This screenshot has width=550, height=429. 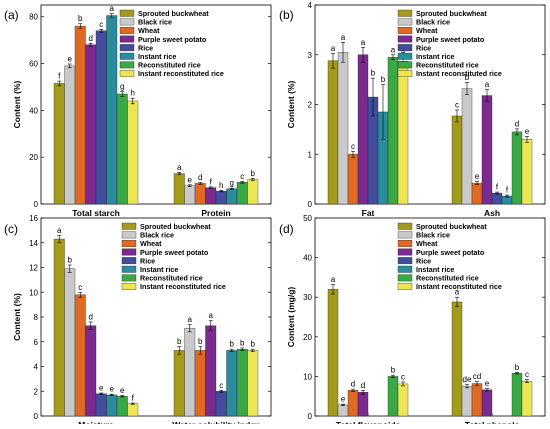 I want to click on y-tick-label: 3, so click(x=310, y=55).